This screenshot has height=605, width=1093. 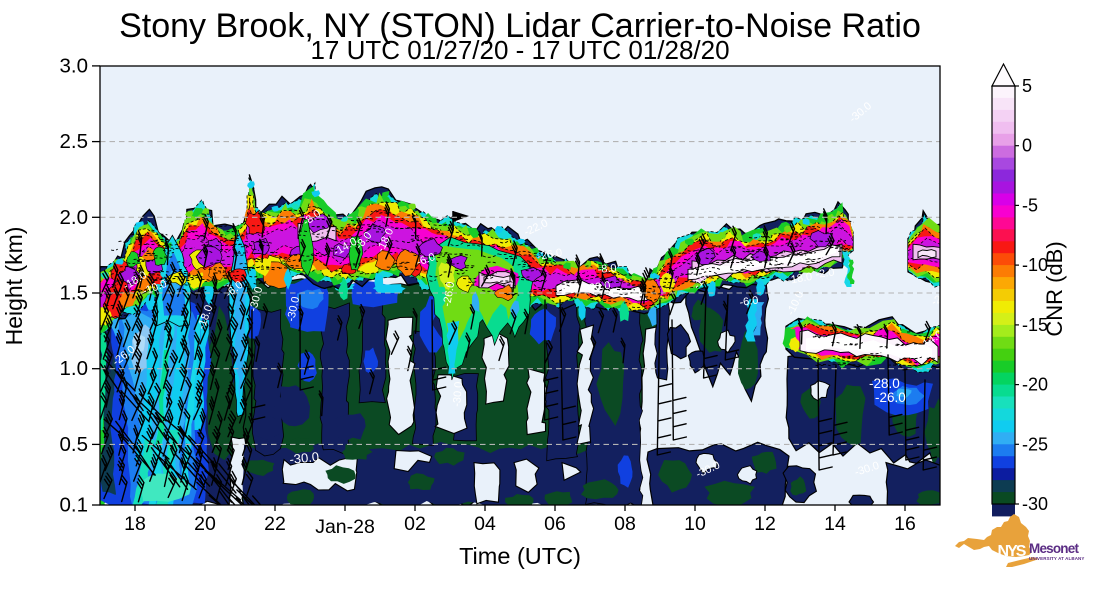 What do you see at coordinates (749, 301) in the screenshot?
I see `svg-text: -6.0` at bounding box center [749, 301].